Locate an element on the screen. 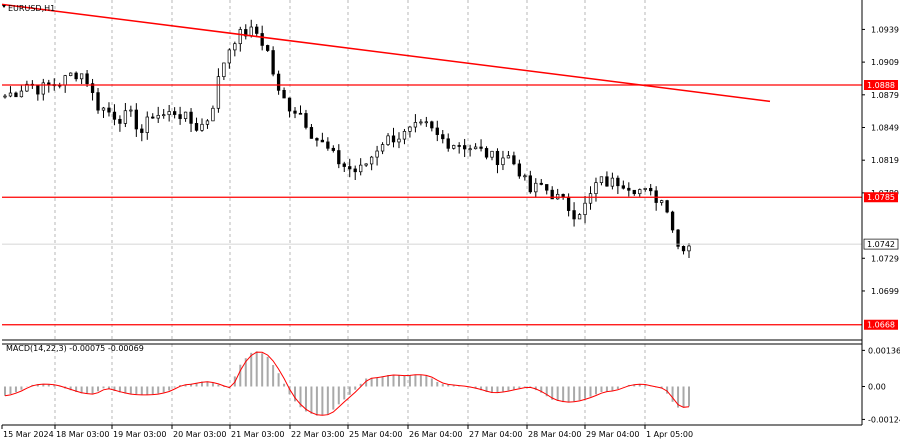  y-tick-label: 1.0849 is located at coordinates (885, 128).